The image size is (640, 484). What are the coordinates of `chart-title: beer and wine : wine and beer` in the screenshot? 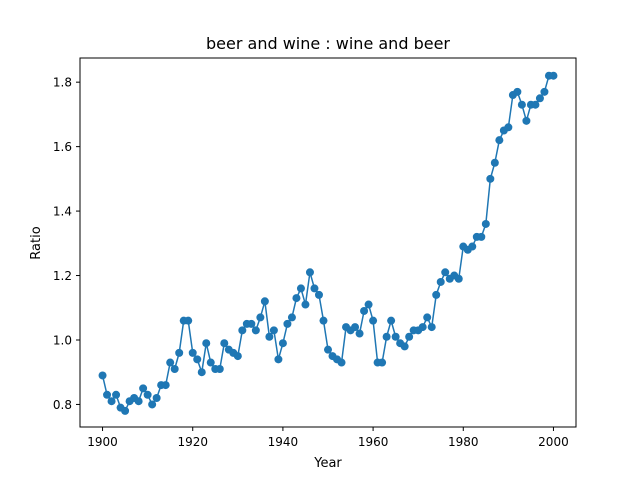 It's located at (328, 43).